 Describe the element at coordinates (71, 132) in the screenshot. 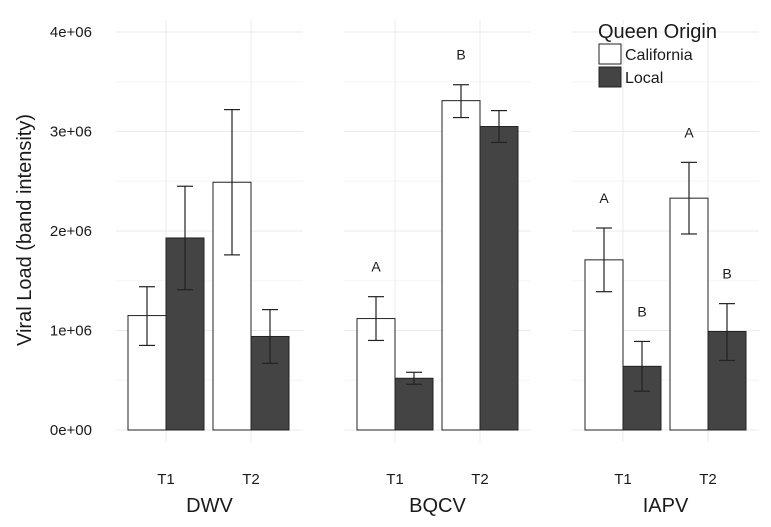

I see `y-tick-label: 3e+06` at that location.